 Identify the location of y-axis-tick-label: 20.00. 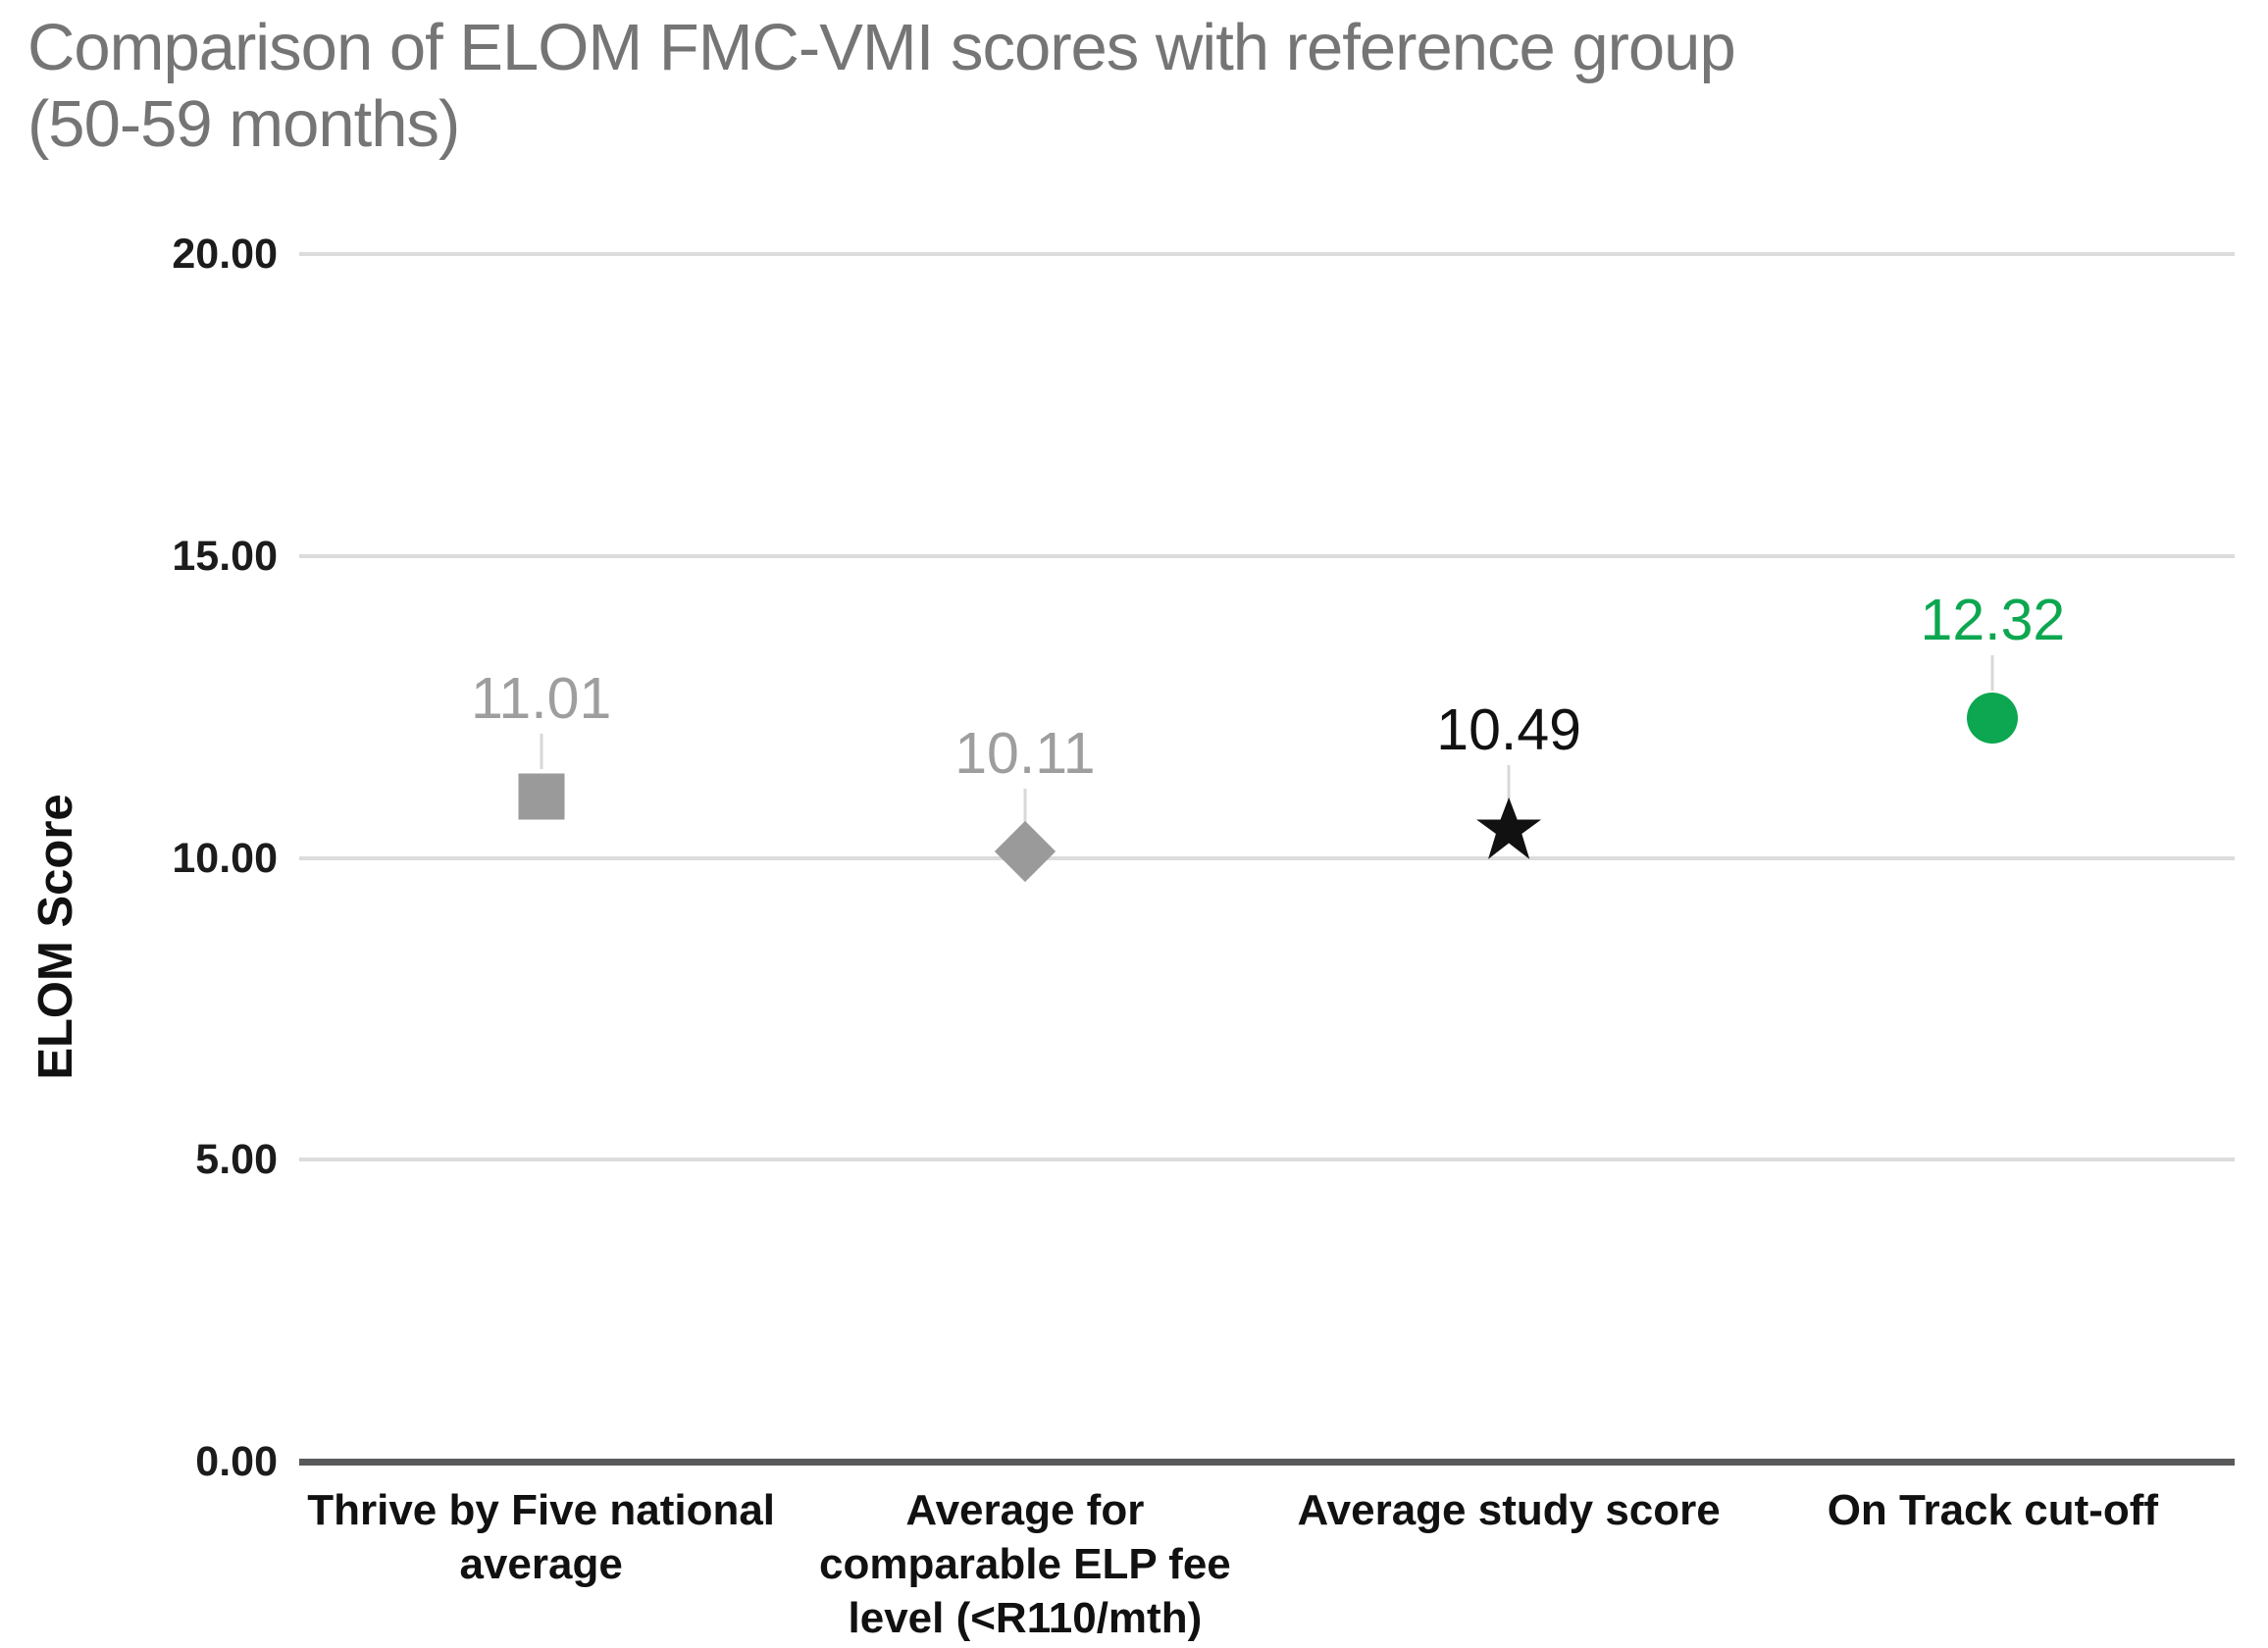
(225, 254).